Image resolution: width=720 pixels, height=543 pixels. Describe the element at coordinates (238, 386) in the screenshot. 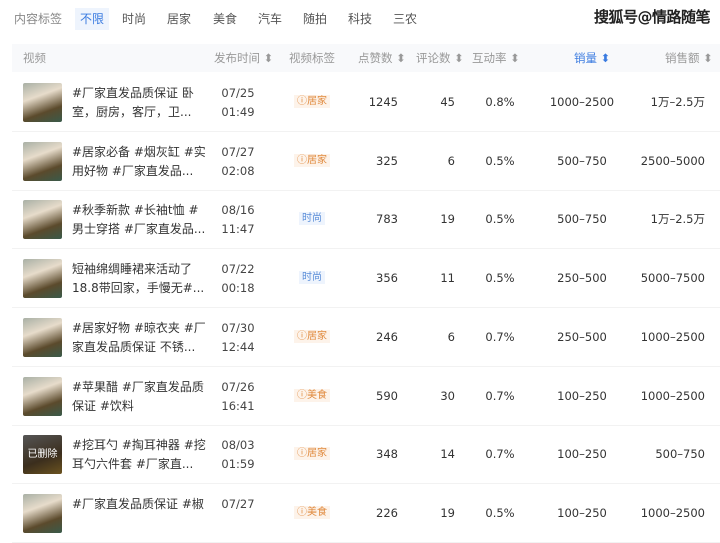

I see `publish-date: 07/26` at that location.